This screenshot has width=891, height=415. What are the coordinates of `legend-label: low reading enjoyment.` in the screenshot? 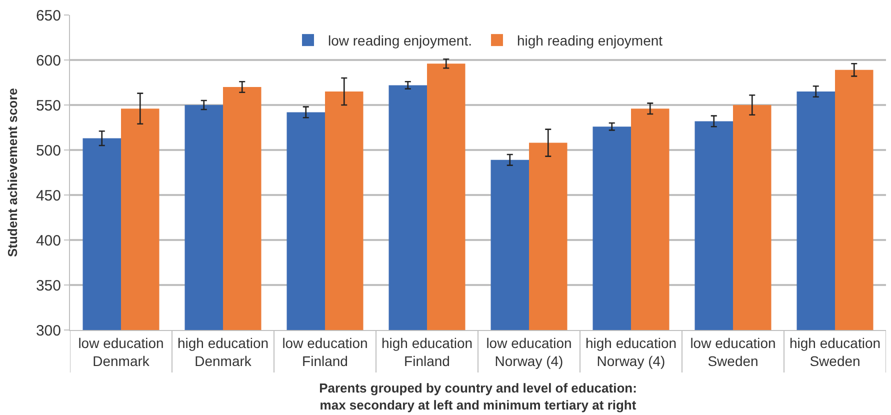 It's located at (400, 40).